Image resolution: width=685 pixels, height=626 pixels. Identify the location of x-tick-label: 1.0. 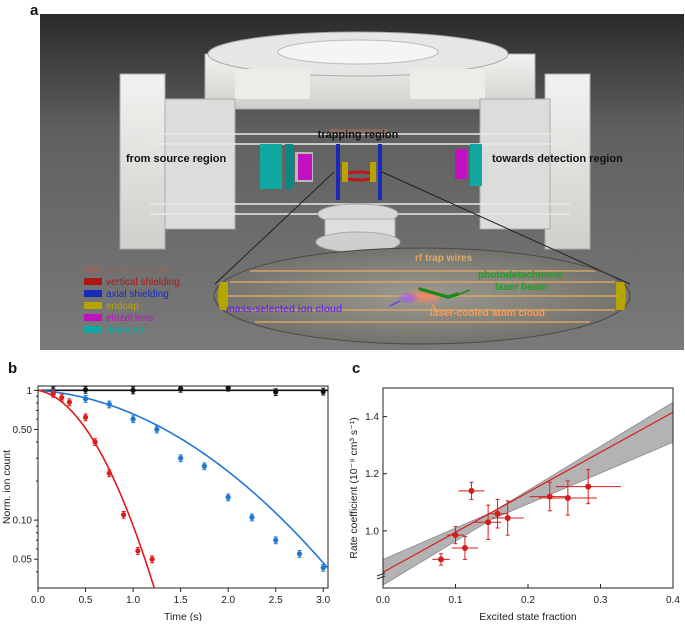
(133, 600).